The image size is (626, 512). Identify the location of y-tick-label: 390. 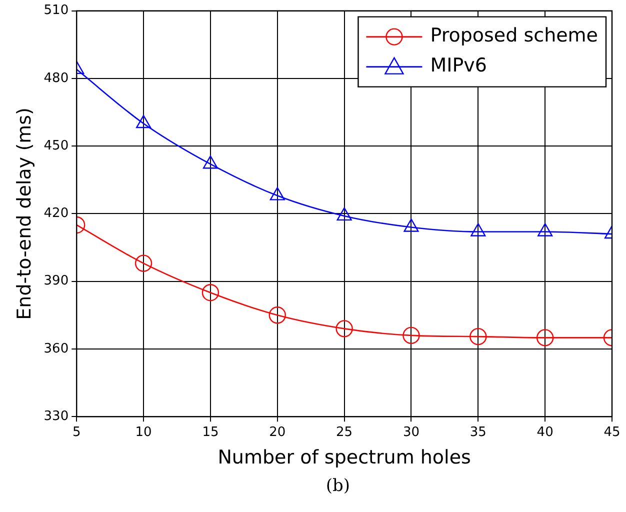
(56, 281).